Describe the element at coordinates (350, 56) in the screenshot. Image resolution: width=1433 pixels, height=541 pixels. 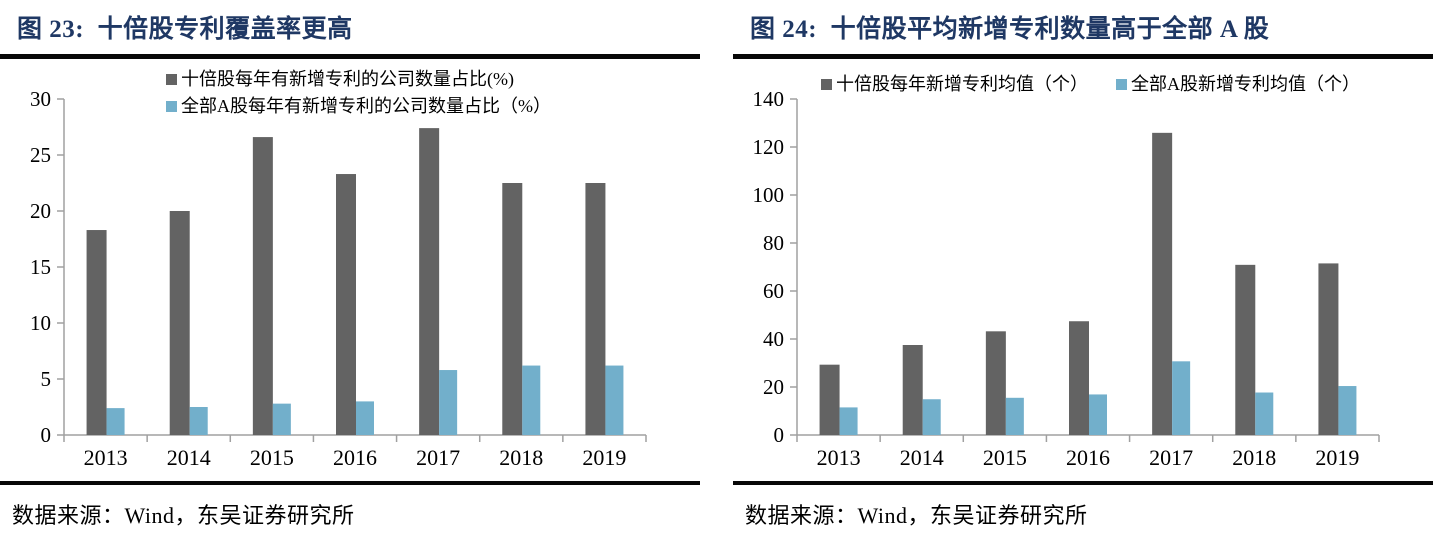
I see `figure-23-title-rule` at that location.